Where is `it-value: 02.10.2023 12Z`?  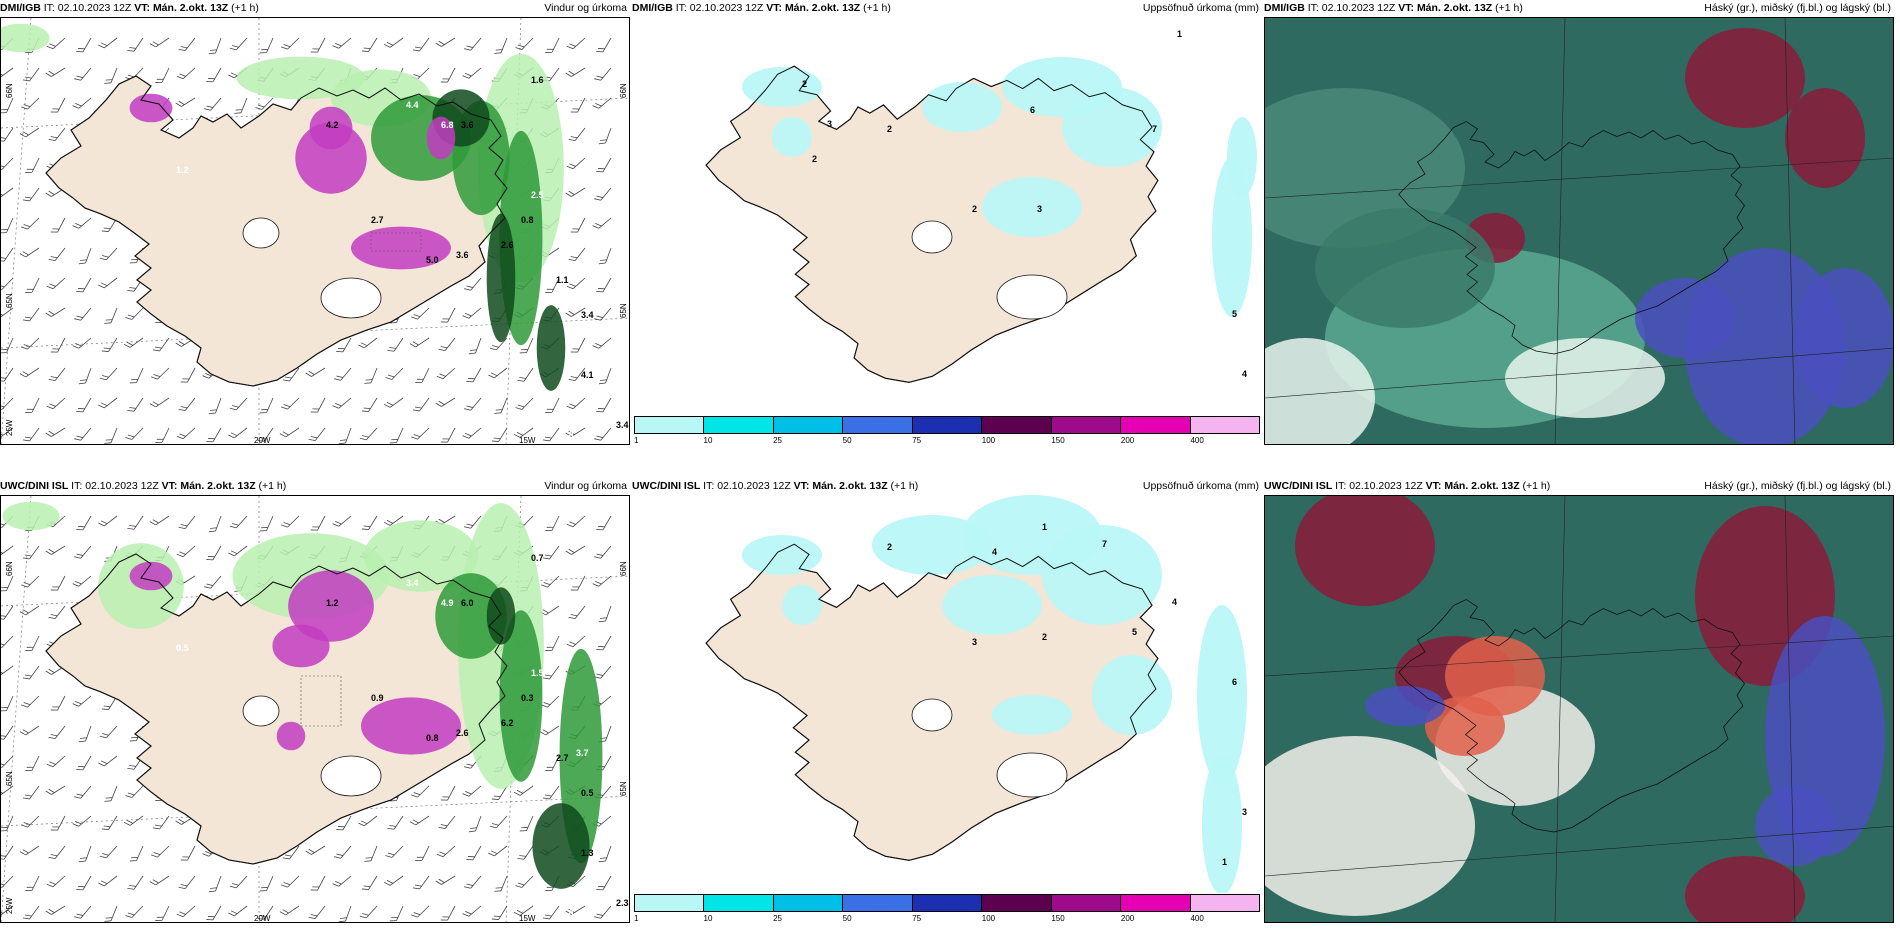 it-value: 02.10.2023 12Z is located at coordinates (1358, 8).